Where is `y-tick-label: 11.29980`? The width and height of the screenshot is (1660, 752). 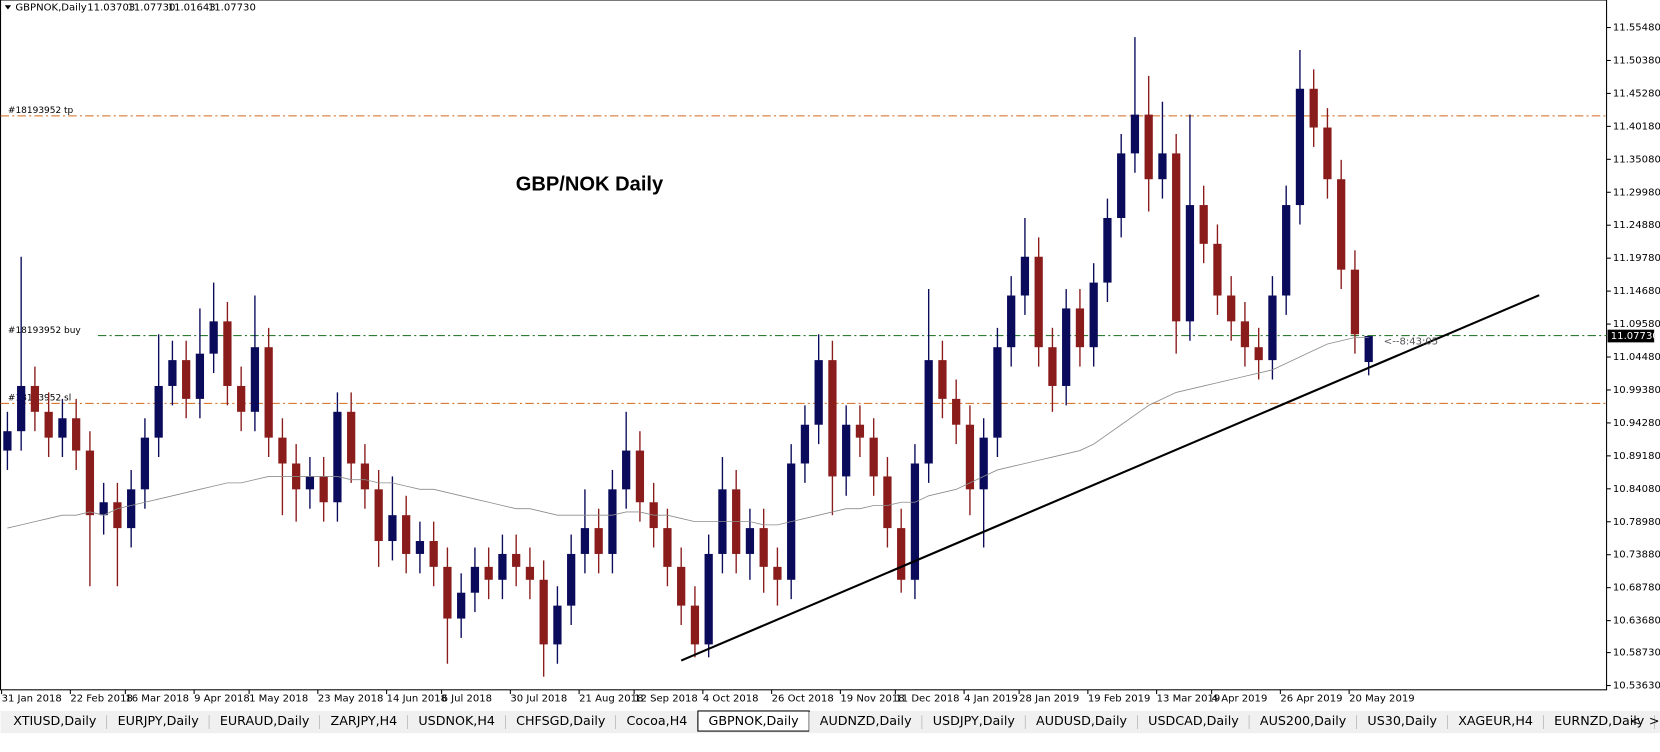
y-tick-label: 11.29980 is located at coordinates (1636, 192).